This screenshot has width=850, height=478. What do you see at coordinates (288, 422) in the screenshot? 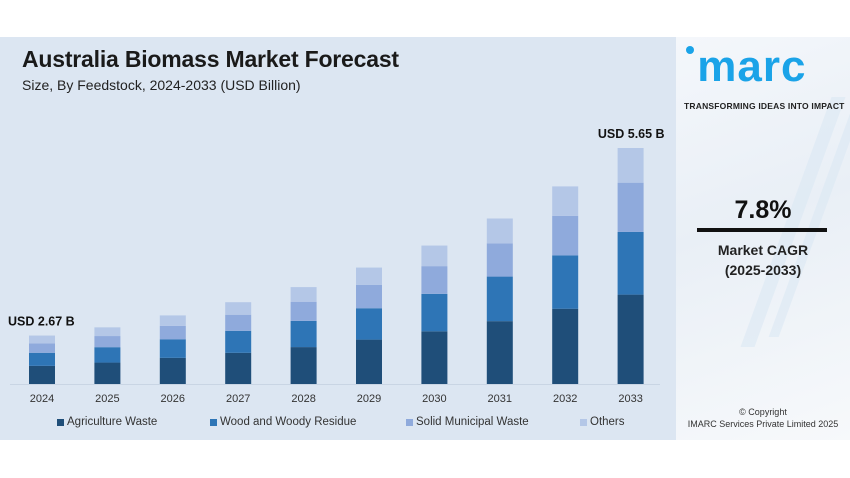
I see `legend-label: Wood and Woody Residue` at bounding box center [288, 422].